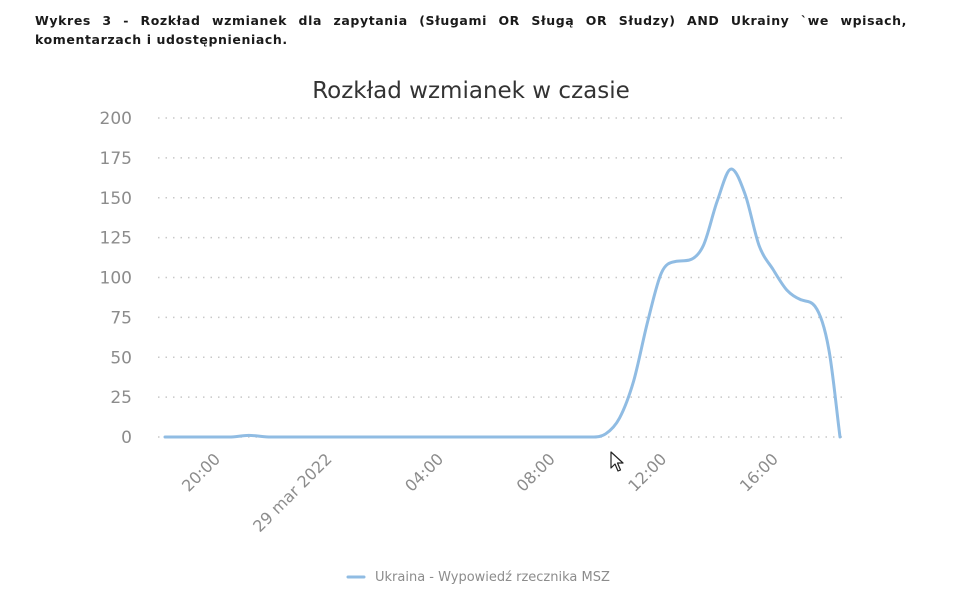  Describe the element at coordinates (292, 492) in the screenshot. I see `x-tick-label: 29 mar 2022` at that location.